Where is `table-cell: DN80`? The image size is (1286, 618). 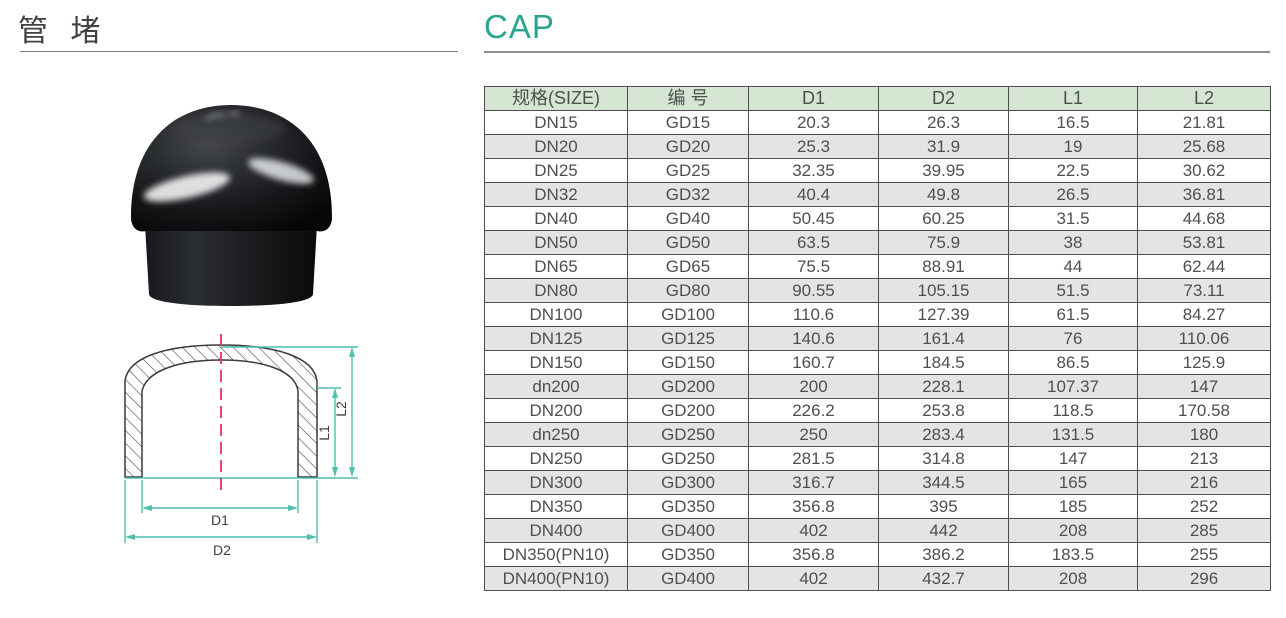 table-cell: DN80 is located at coordinates (556, 290).